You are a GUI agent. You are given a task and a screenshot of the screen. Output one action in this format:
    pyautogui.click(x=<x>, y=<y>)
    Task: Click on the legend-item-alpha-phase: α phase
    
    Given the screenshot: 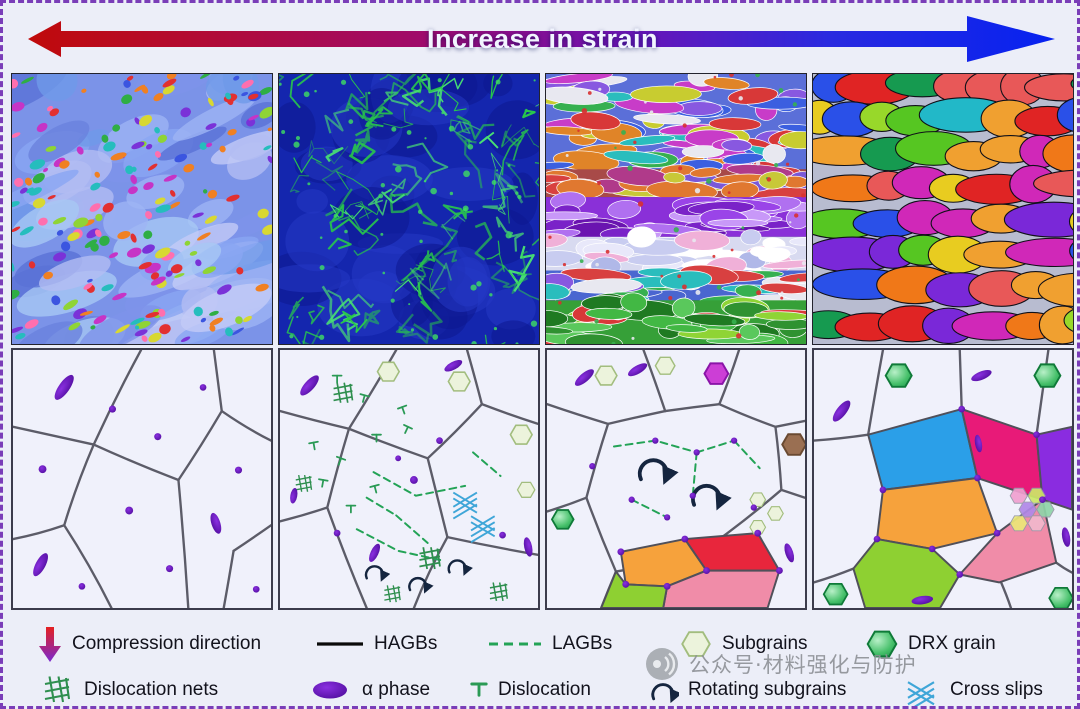 What is the action you would take?
    pyautogui.click(x=370, y=688)
    